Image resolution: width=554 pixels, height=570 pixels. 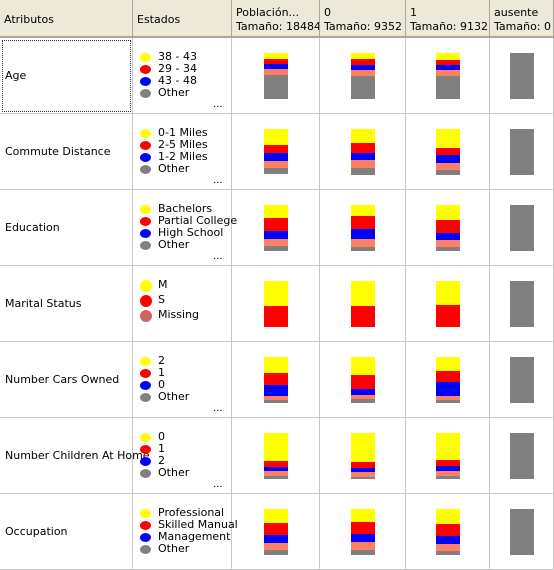 I want to click on header-atributos: Atributos, so click(x=66, y=19).